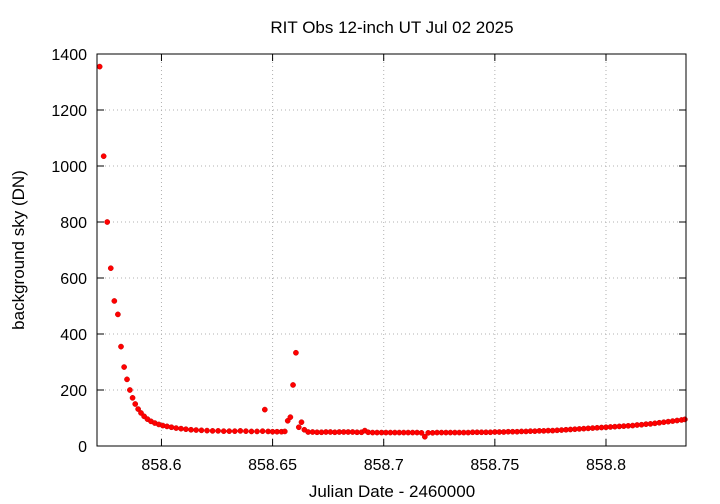 This screenshot has width=720, height=504. What do you see at coordinates (384, 465) in the screenshot?
I see `x-tick-label: 858.7` at bounding box center [384, 465].